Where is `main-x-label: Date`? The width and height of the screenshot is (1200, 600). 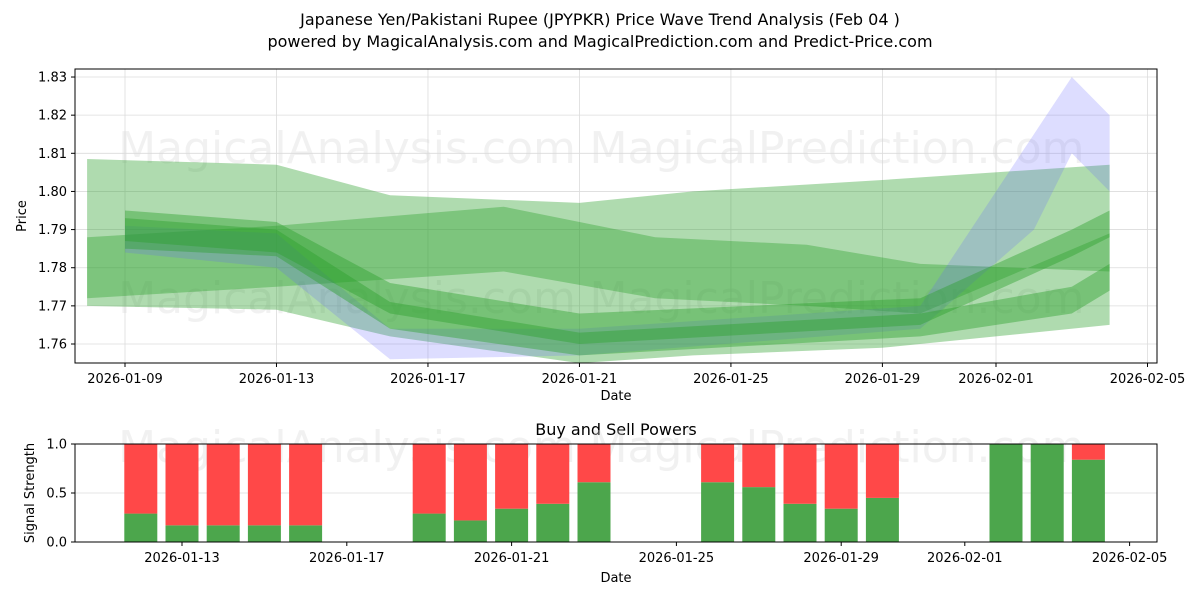
main-x-label: Date is located at coordinates (615, 396).